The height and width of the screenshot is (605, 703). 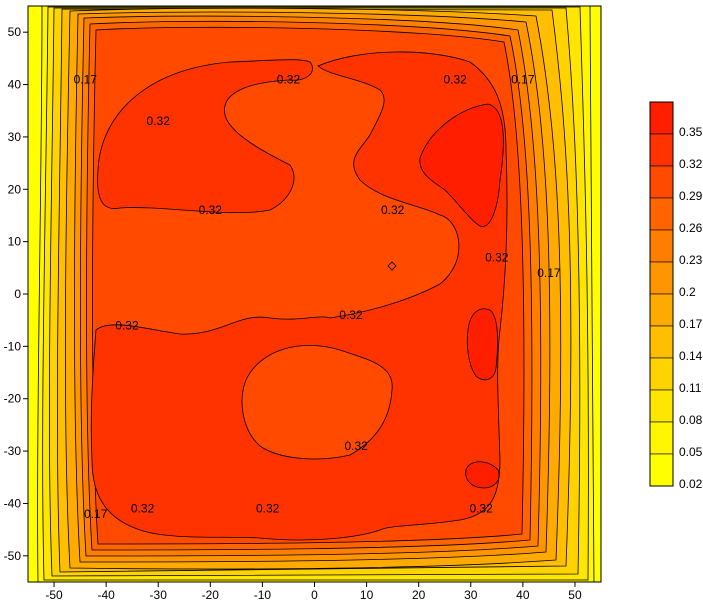 I want to click on y-tick-label: -30, so click(x=13, y=451).